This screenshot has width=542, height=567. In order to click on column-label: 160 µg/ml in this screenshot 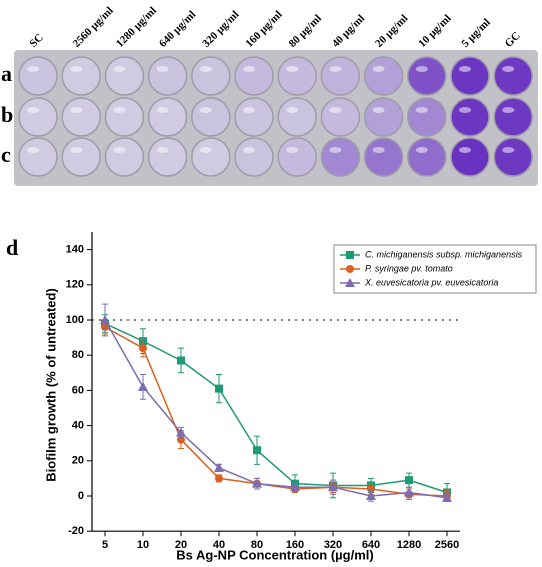, I will do `click(263, 29)`.